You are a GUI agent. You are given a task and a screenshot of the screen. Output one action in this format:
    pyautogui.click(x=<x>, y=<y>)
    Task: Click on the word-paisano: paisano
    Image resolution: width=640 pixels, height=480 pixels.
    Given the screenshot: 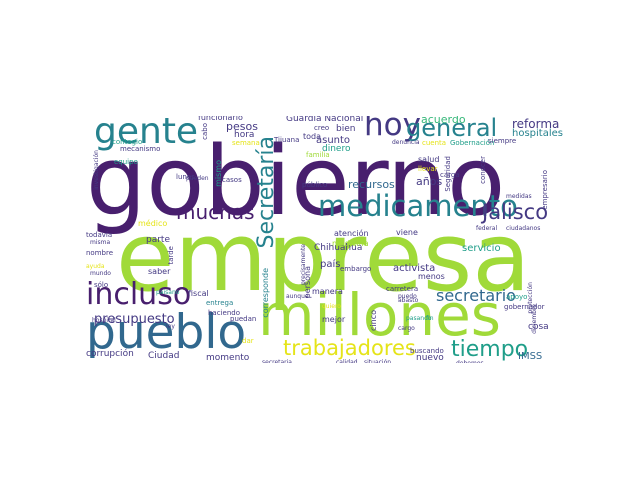 What is the action you would take?
    pyautogui.click(x=168, y=292)
    